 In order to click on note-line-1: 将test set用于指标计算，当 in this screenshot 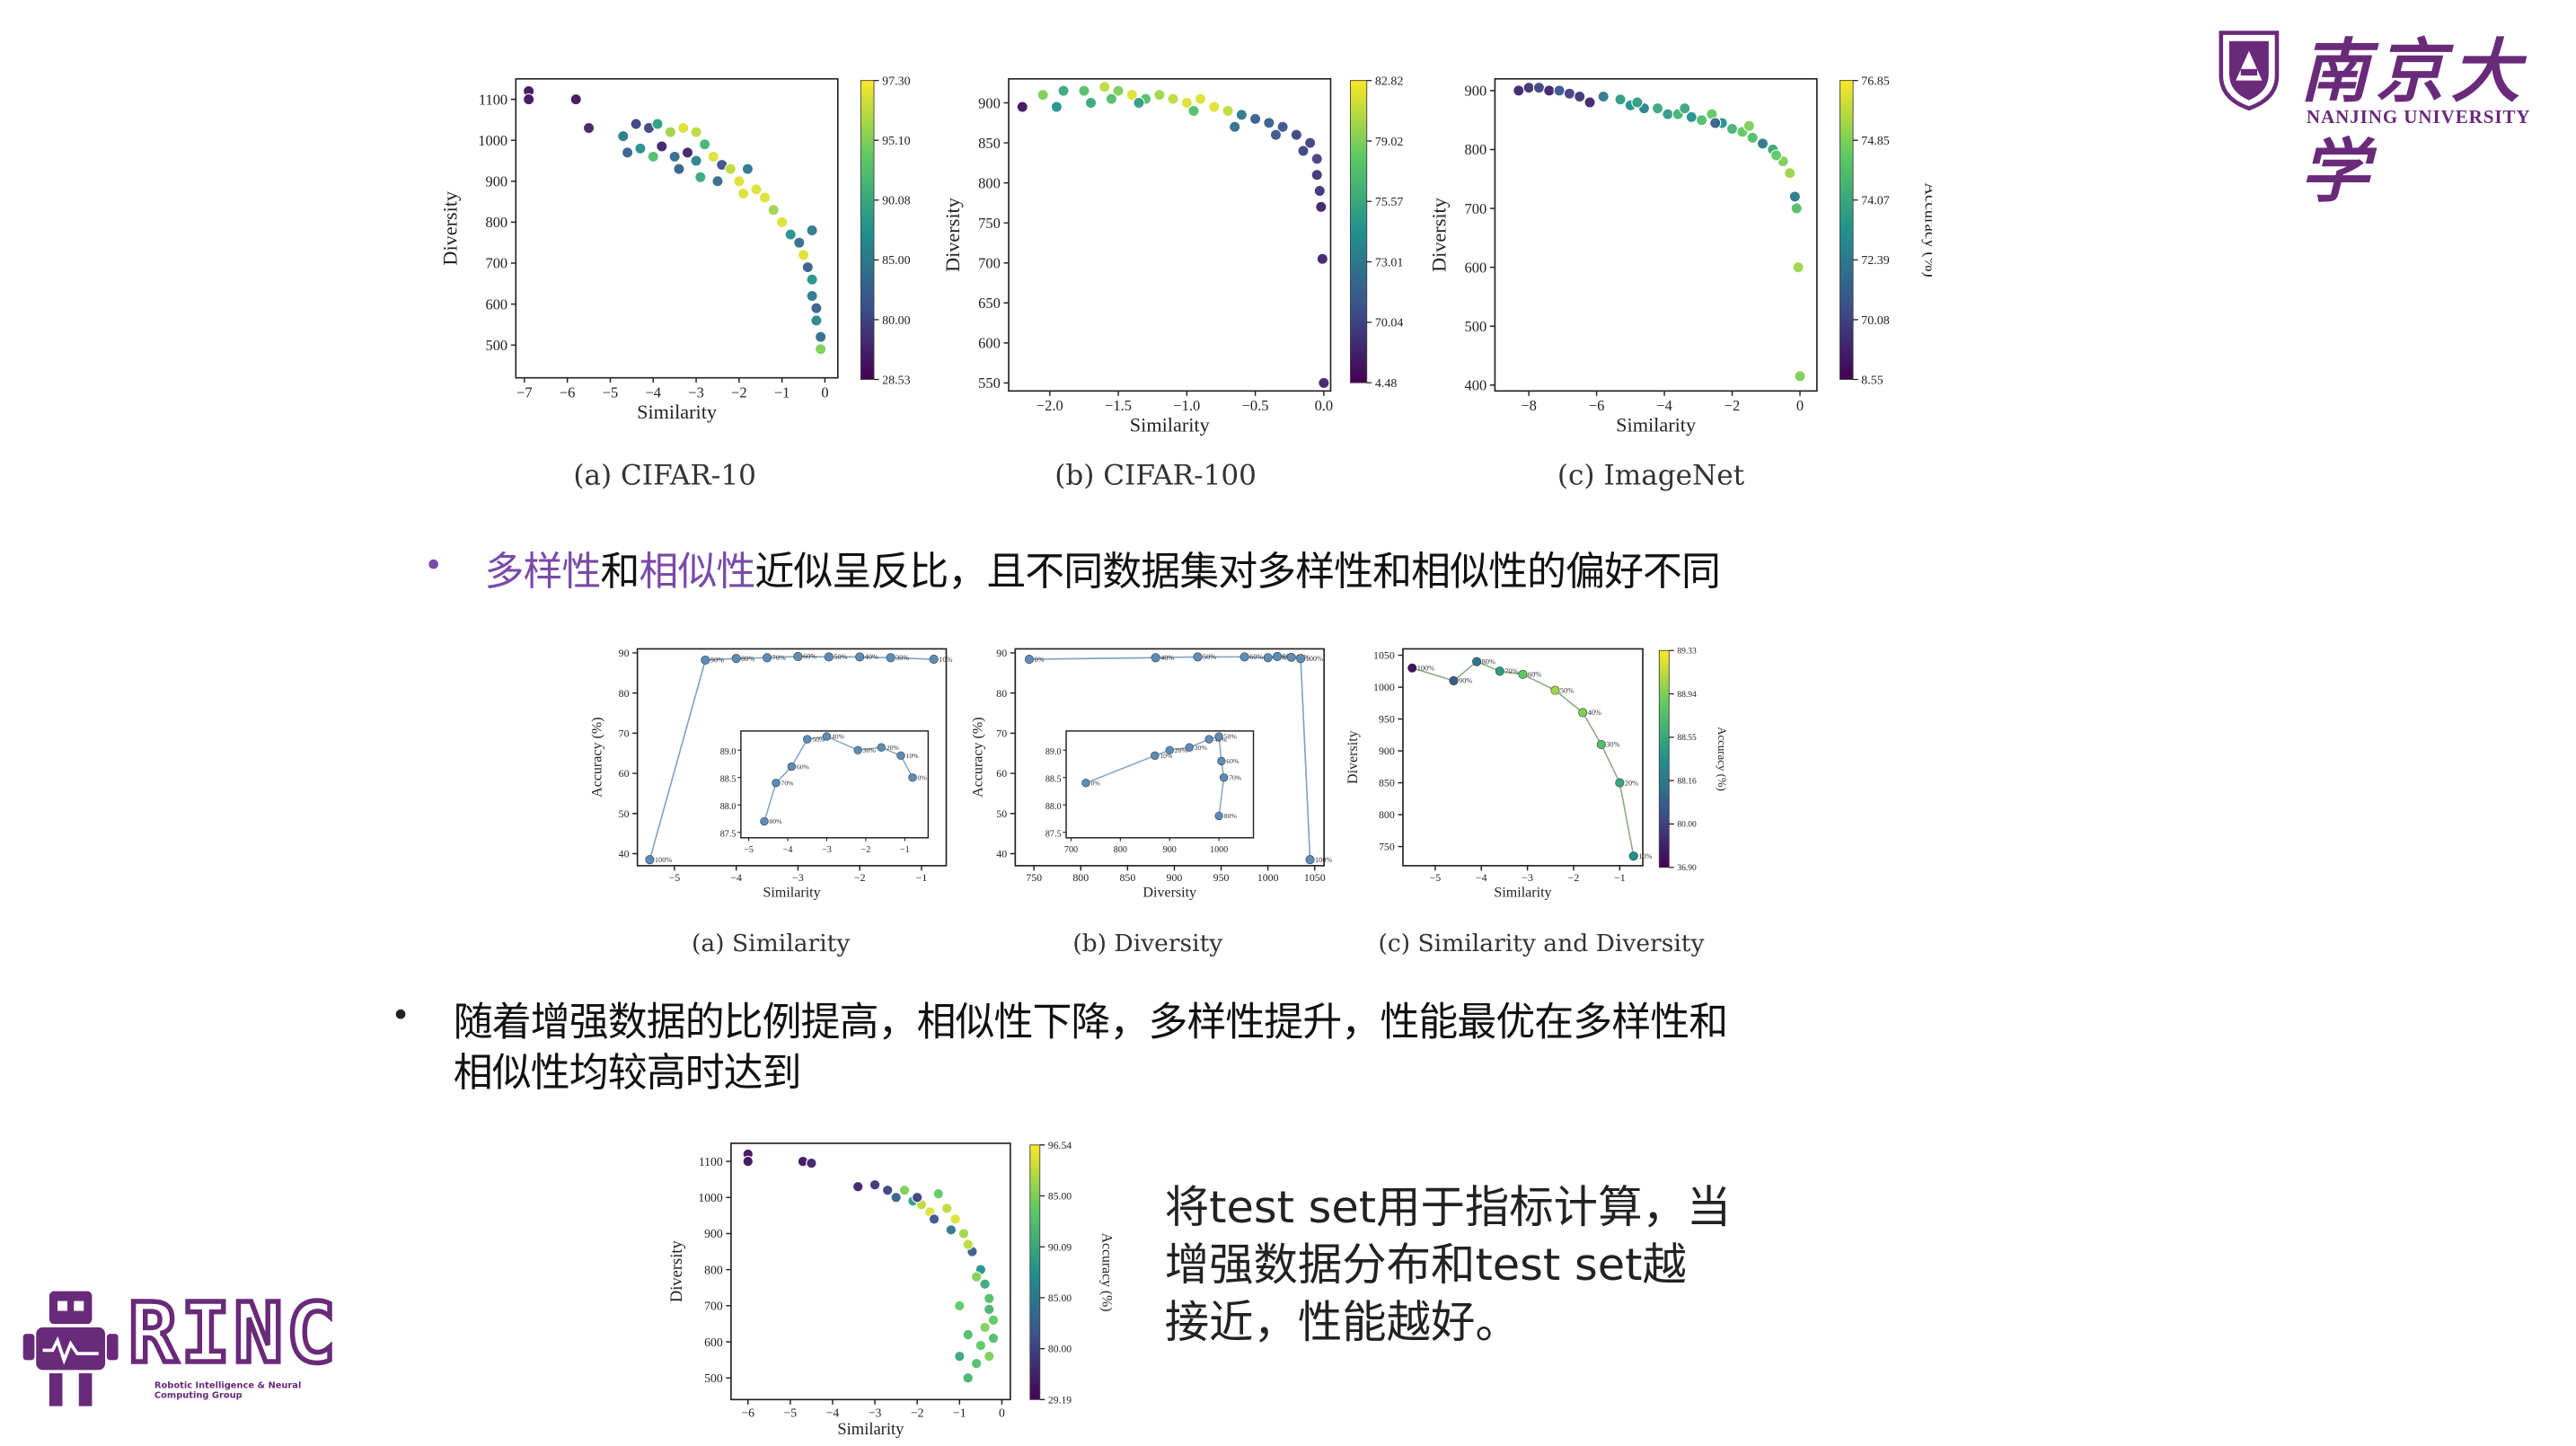, I will do `click(1448, 1208)`.